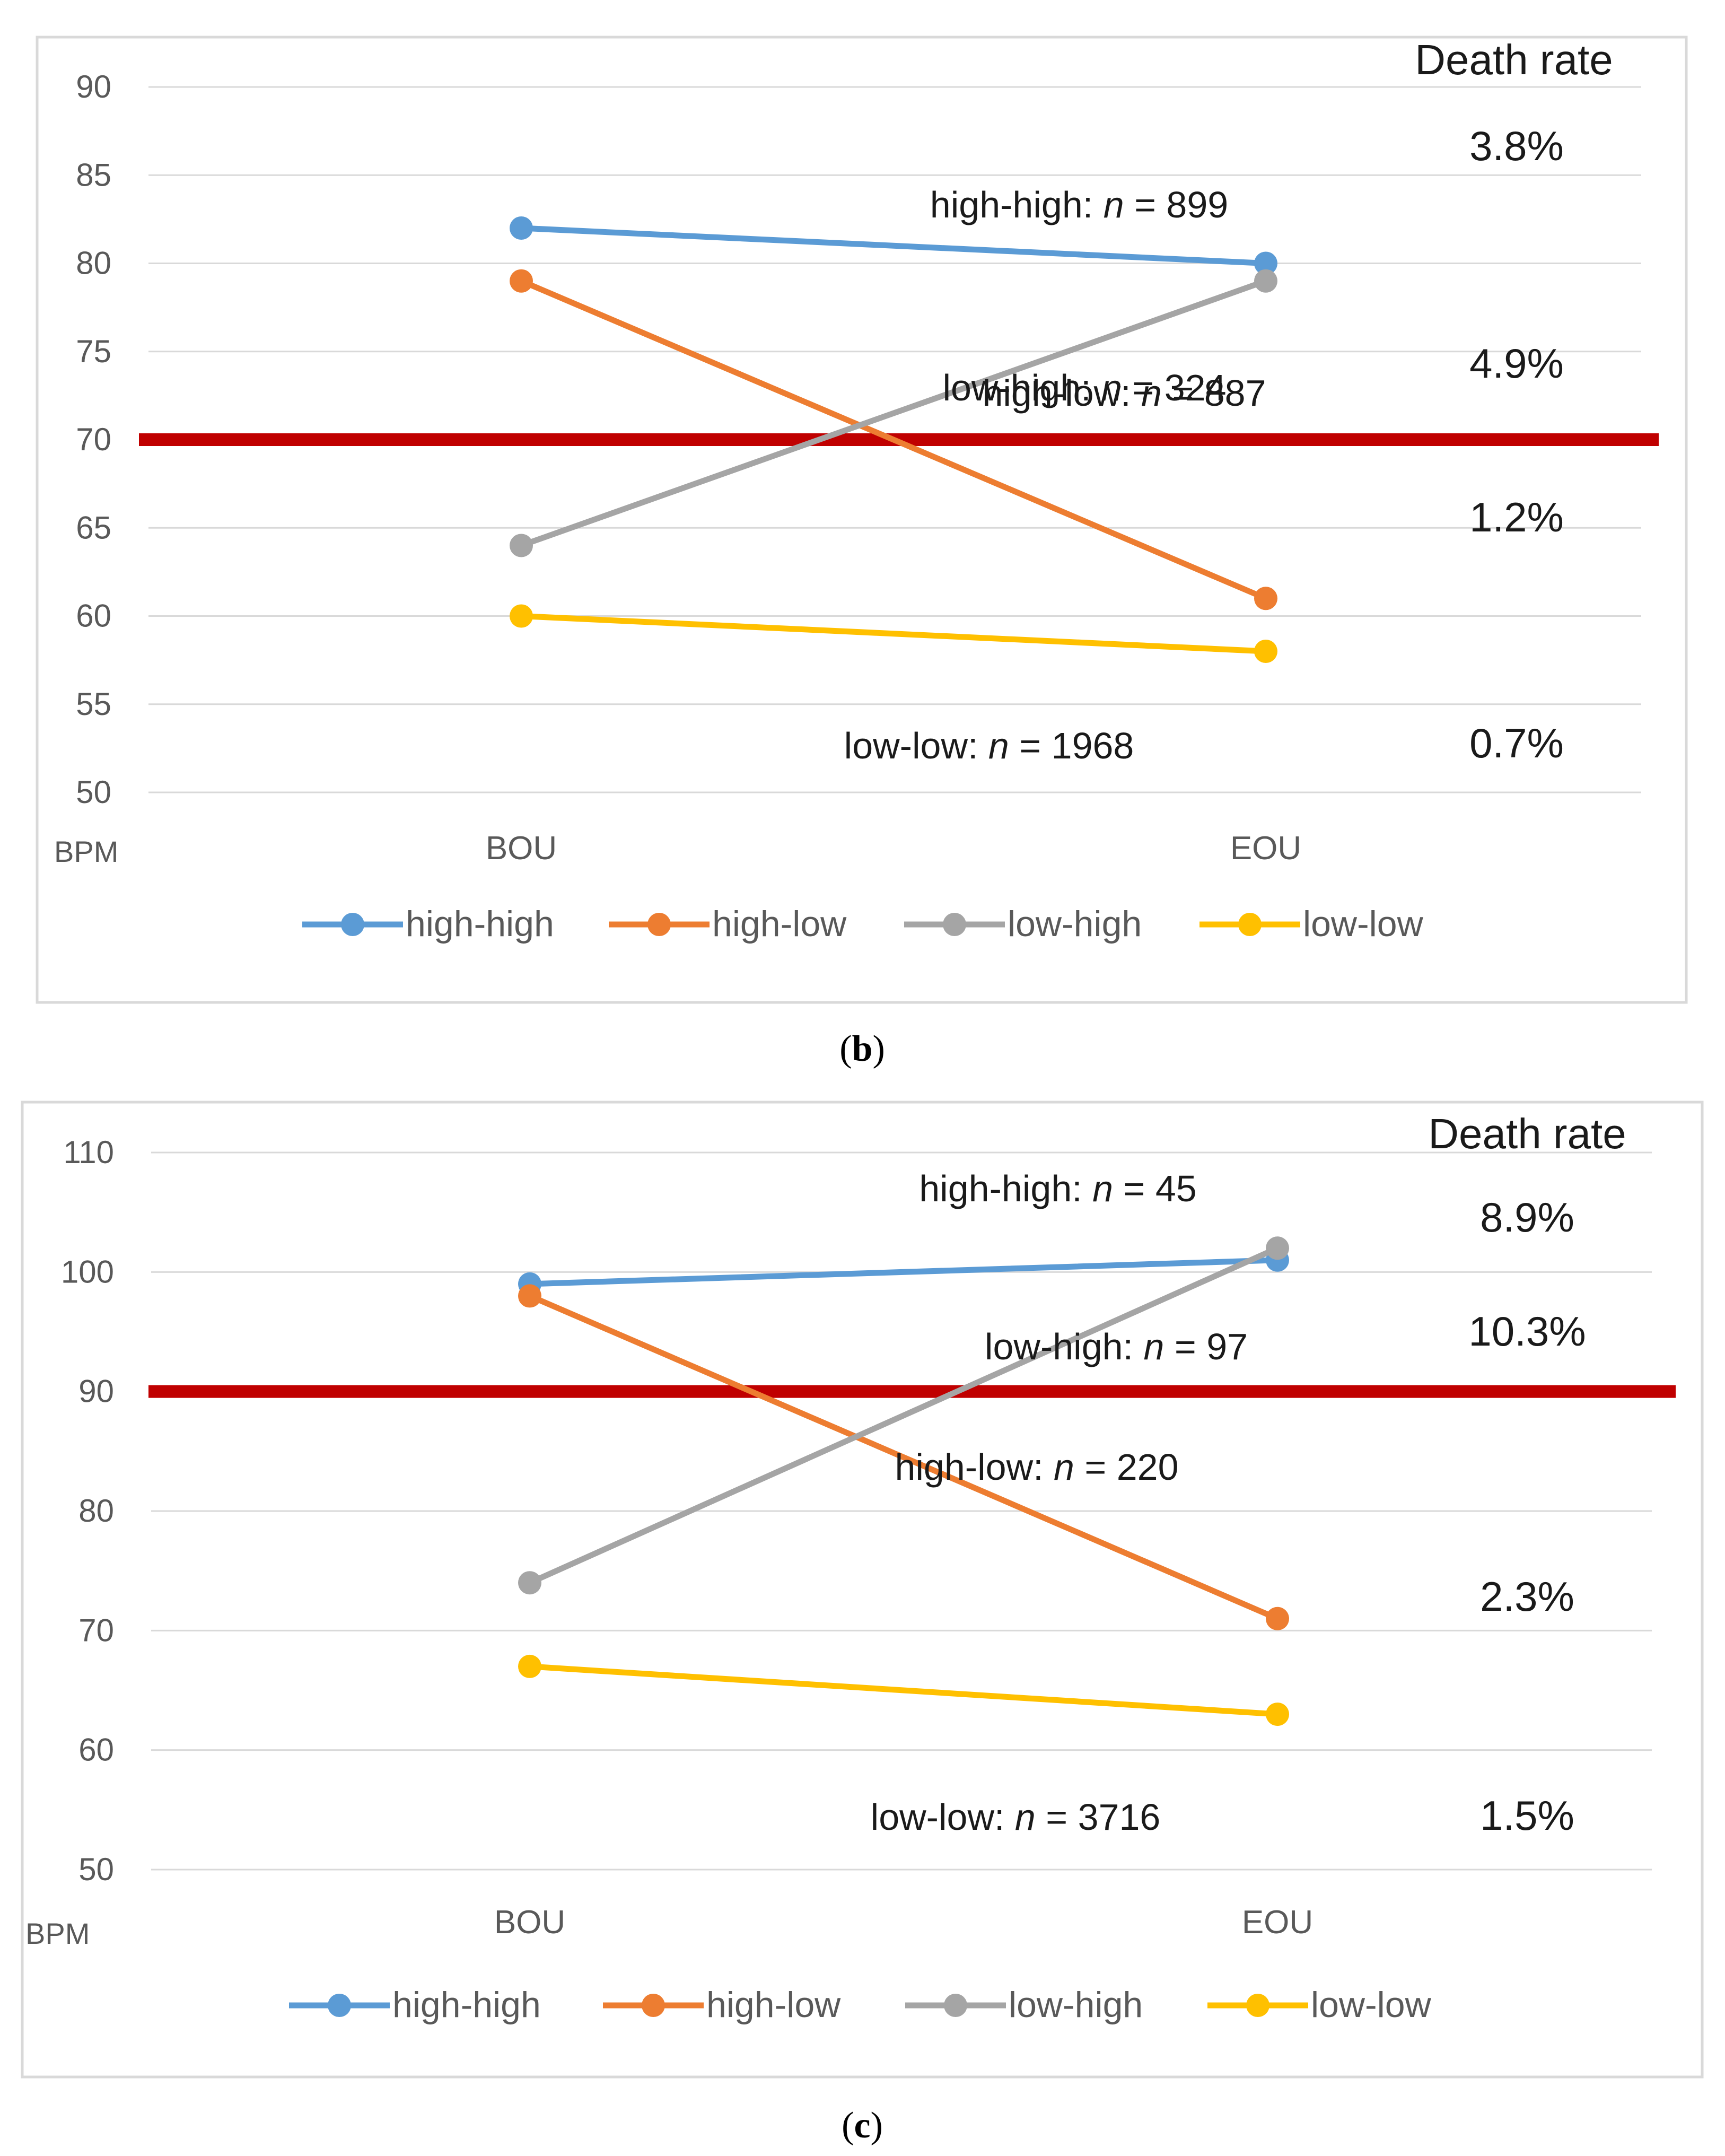 This screenshot has height=2156, width=1725. Describe the element at coordinates (1098, 1817) in the screenshot. I see `panel-c-annotation-n-value: = 3716` at that location.